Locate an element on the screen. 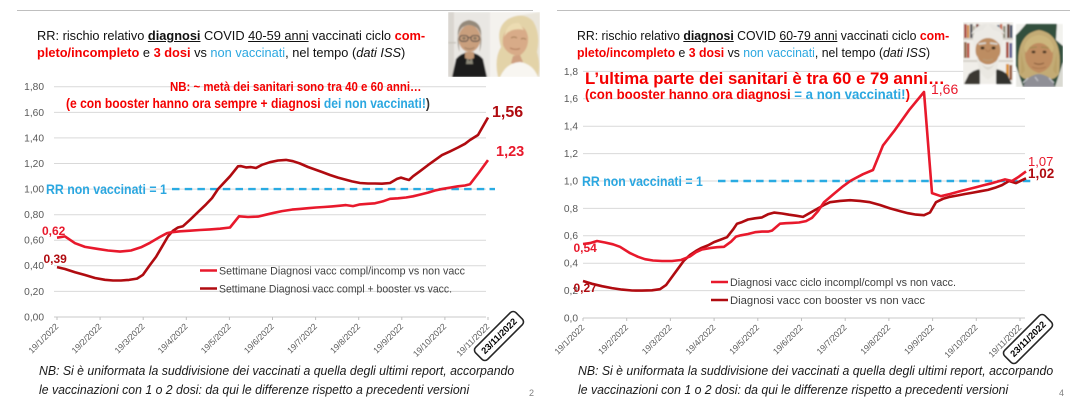 Image resolution: width=1080 pixels, height=409 pixels. svg-text: 0,60 is located at coordinates (34, 241).